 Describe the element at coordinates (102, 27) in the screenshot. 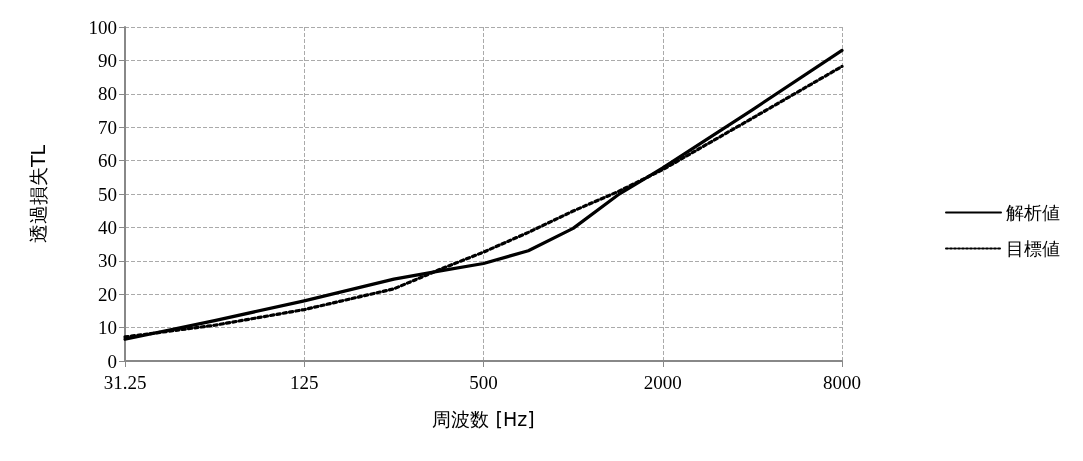

I see `y-tick-label: 100` at that location.